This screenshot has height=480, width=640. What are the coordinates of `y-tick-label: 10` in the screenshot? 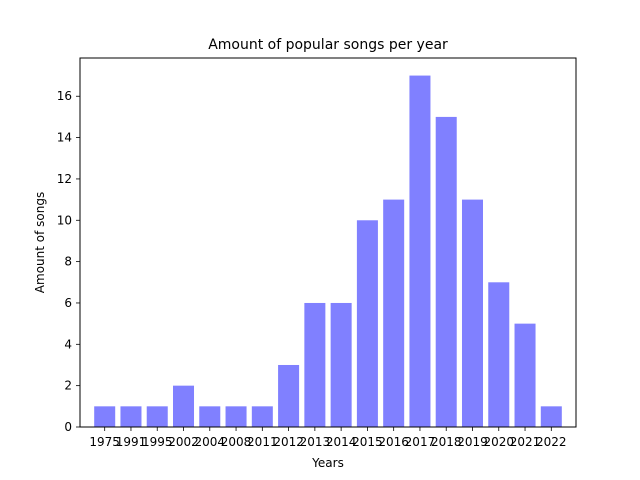 It's located at (64, 220).